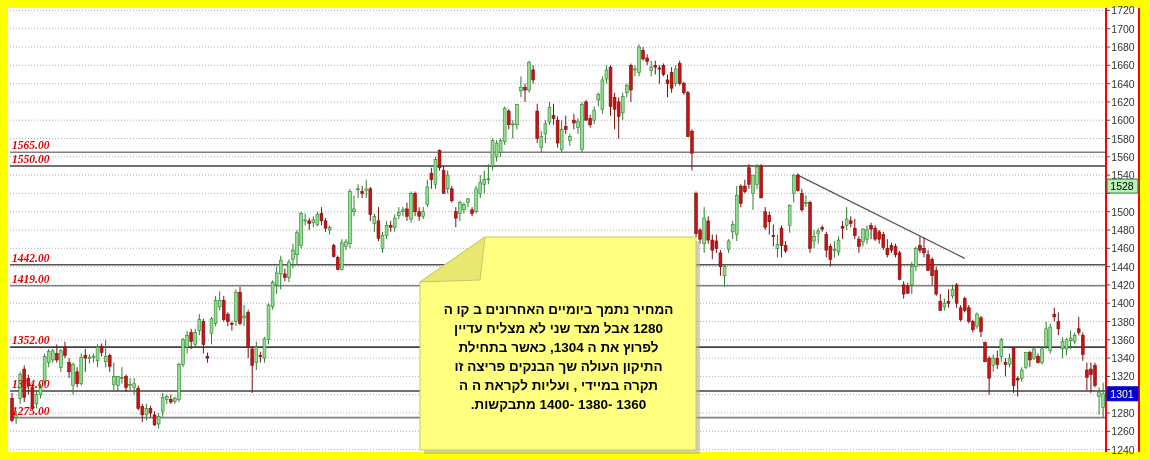  What do you see at coordinates (1123, 339) in the screenshot?
I see `y-tick-label: 1360` at bounding box center [1123, 339].